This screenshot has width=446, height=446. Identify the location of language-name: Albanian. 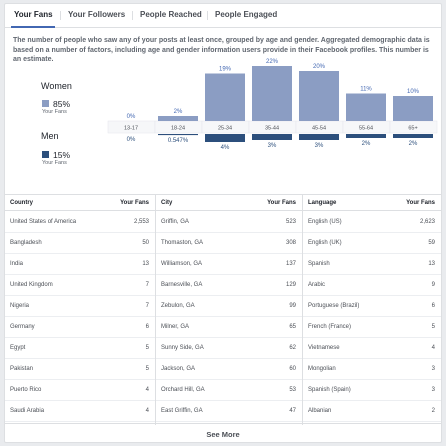
(320, 411).